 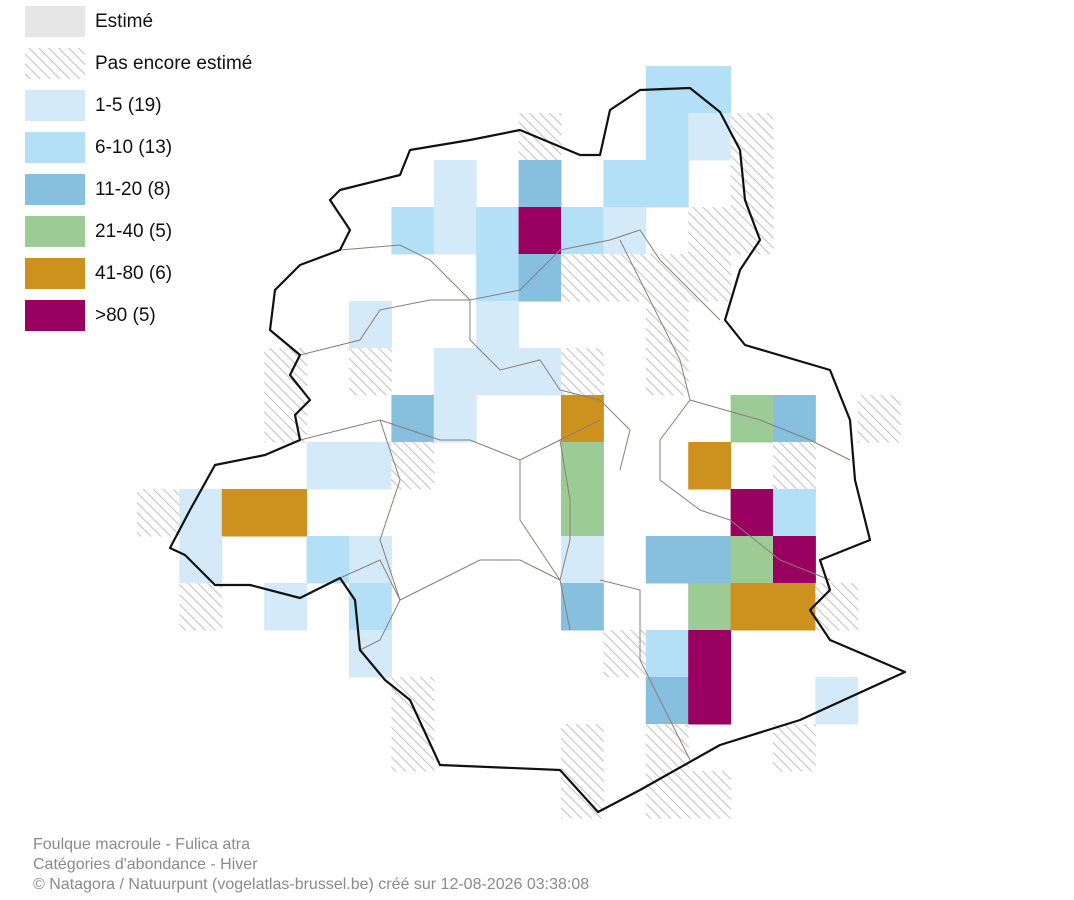 I want to click on legend-label: 41-80 (6), so click(x=133, y=273).